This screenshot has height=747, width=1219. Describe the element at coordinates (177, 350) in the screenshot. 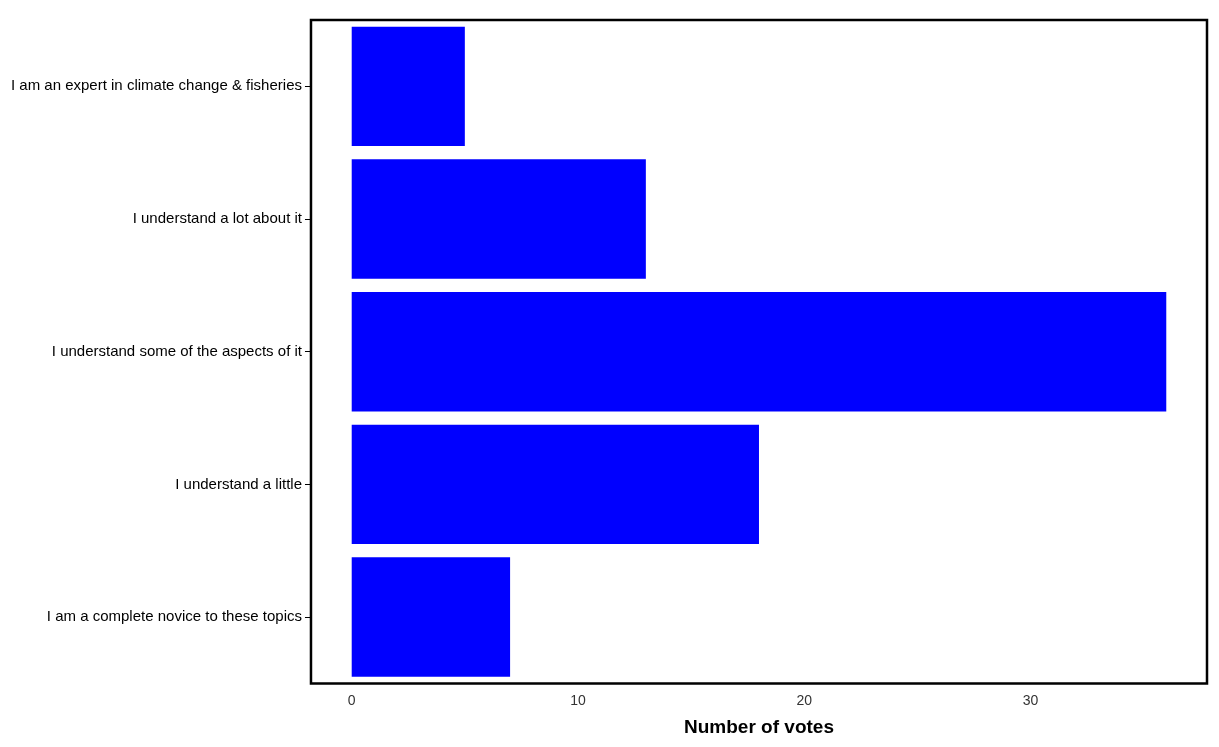

I see `y-tick-label: I understand some of the aspects of it` at that location.